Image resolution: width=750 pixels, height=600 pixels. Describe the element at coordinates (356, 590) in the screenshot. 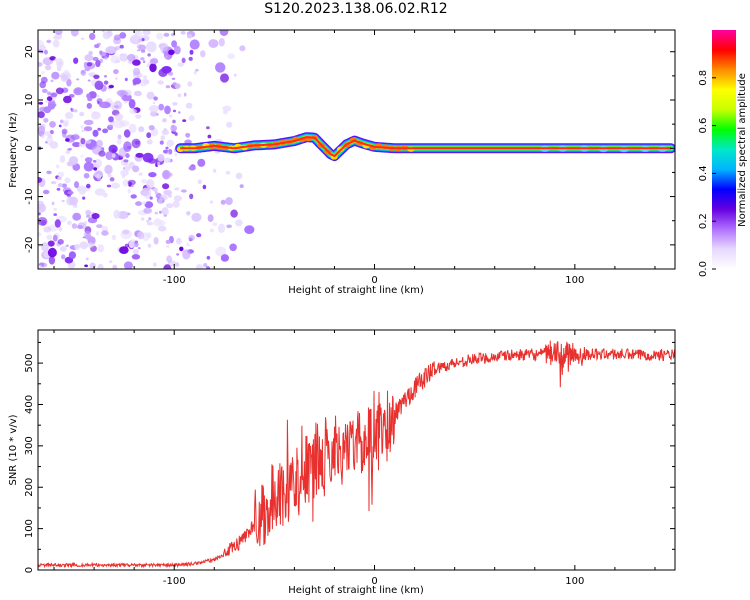

I see `snr-x-axis-label: Height of straight line (km)` at that location.